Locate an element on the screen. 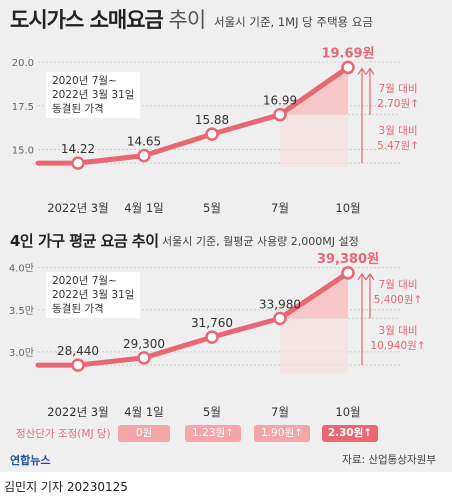 Image resolution: width=452 pixels, height=500 pixels. y-tick-label: 17.5 is located at coordinates (23, 107).